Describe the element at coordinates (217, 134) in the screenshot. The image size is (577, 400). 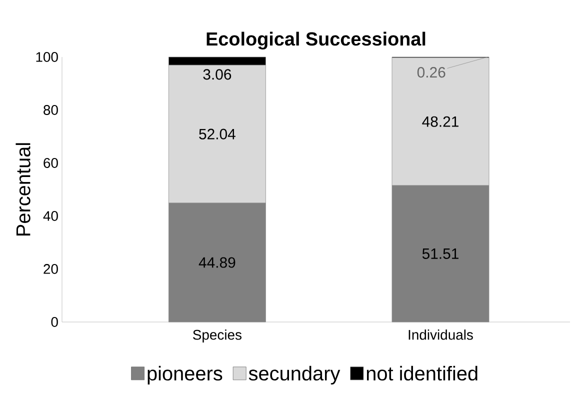
I see `data-label: 52.04` at that location.